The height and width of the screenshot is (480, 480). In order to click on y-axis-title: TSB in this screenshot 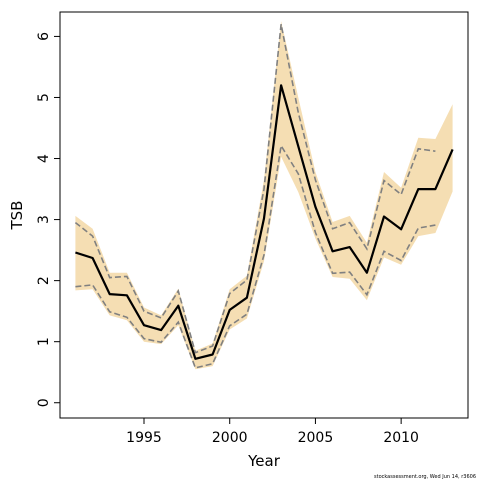, I will do `click(17, 216)`.